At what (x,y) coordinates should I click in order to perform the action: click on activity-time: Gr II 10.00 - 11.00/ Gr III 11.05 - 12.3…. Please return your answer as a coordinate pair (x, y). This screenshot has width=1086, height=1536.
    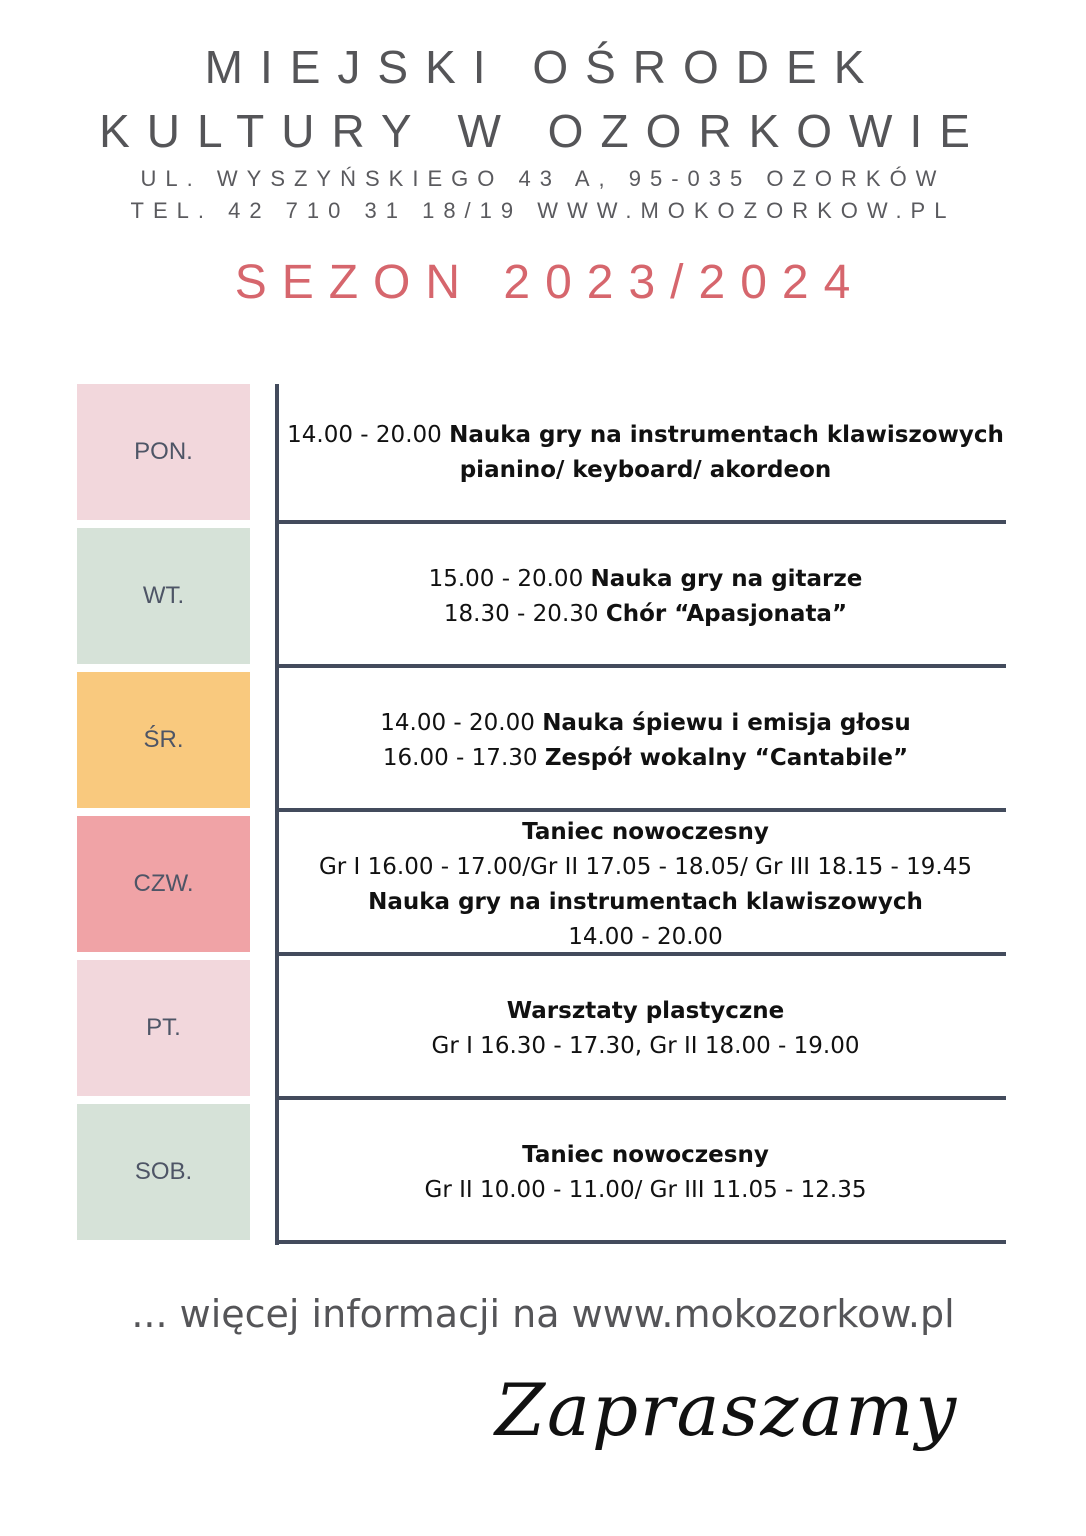
    Looking at the image, I should click on (645, 1190).